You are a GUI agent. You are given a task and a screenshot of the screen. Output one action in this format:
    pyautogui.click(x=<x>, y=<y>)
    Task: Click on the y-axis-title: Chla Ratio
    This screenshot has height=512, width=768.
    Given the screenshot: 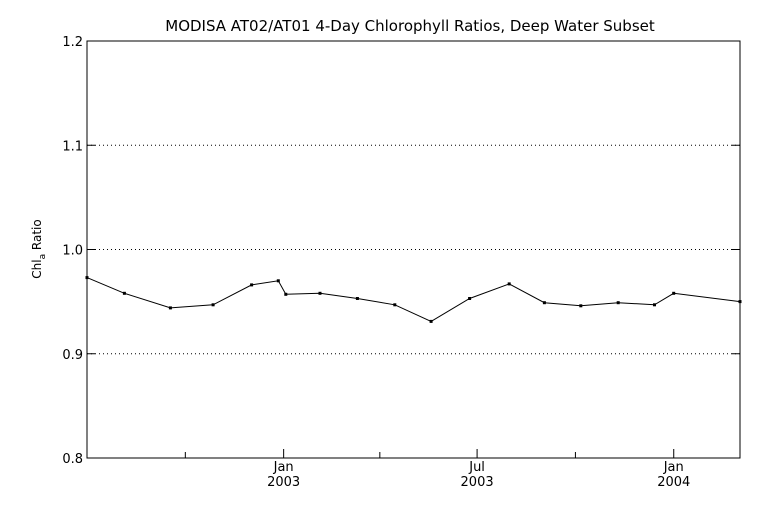 What is the action you would take?
    pyautogui.click(x=39, y=248)
    